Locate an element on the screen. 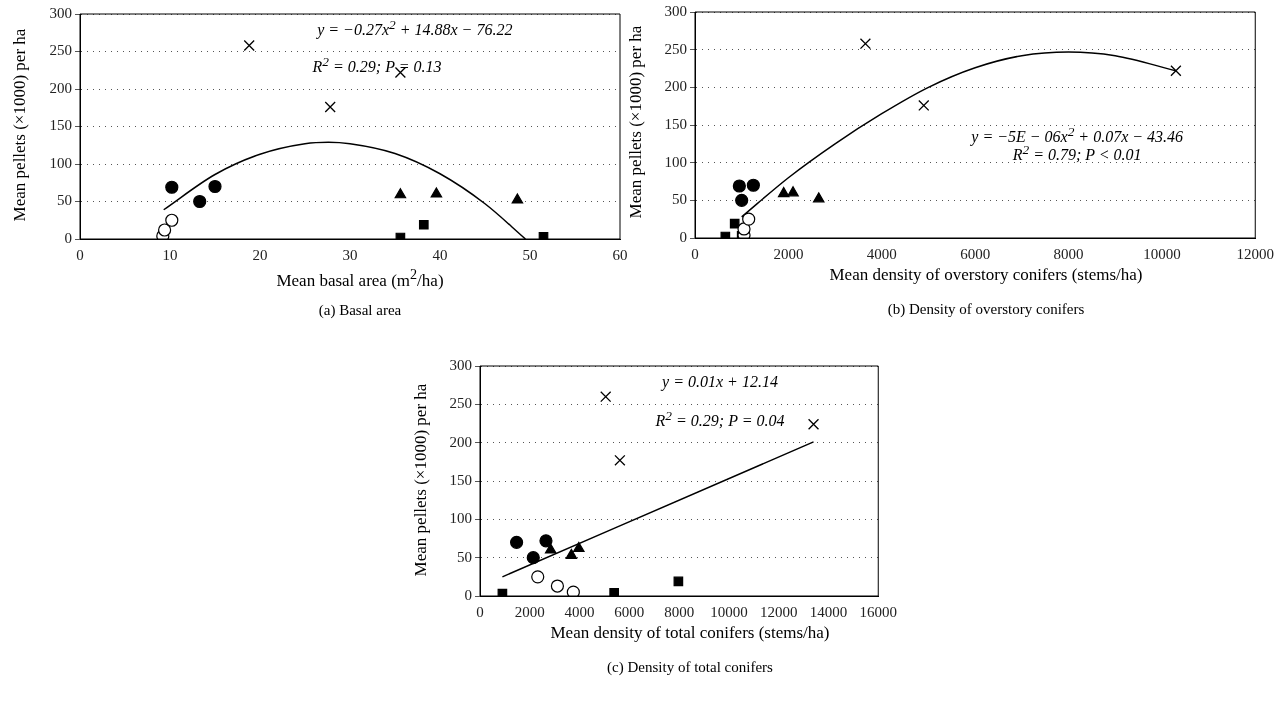  x-tick-label: 50 is located at coordinates (530, 254).